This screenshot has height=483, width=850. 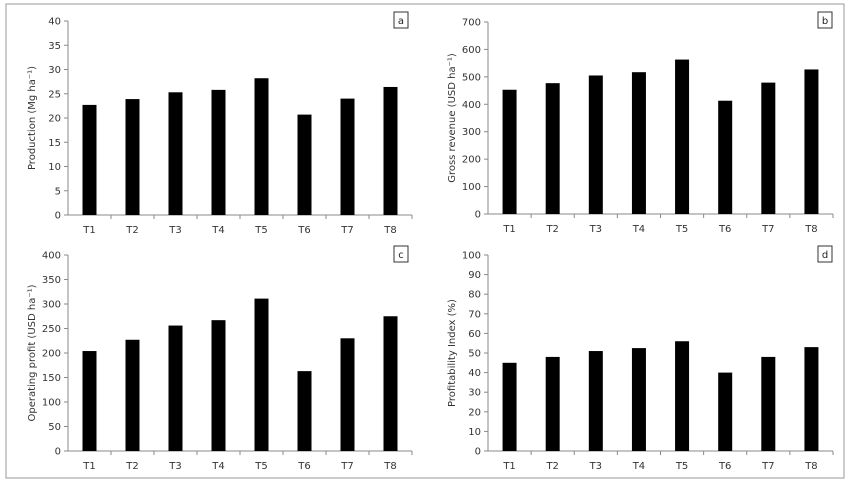 I want to click on y-tick-label: 500, so click(x=471, y=77).